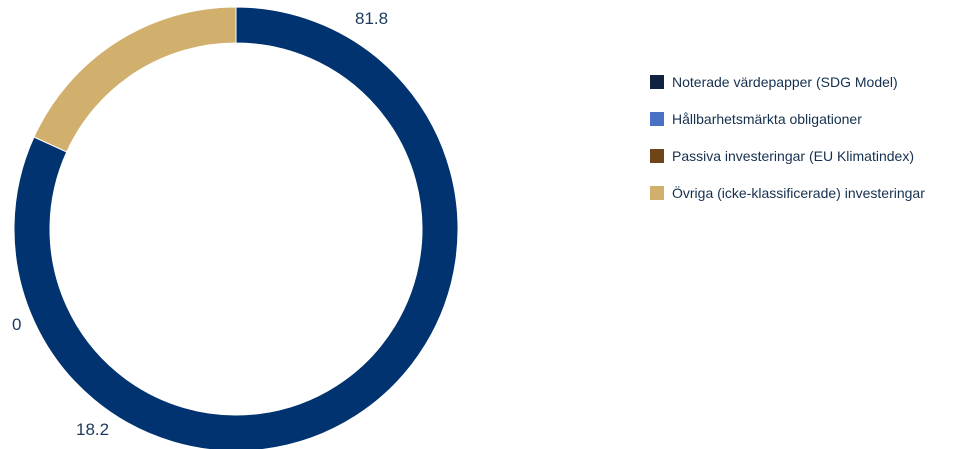 This screenshot has height=449, width=970. What do you see at coordinates (767, 119) in the screenshot?
I see `legend-label: Hållbarhetsmärkta obligationer` at bounding box center [767, 119].